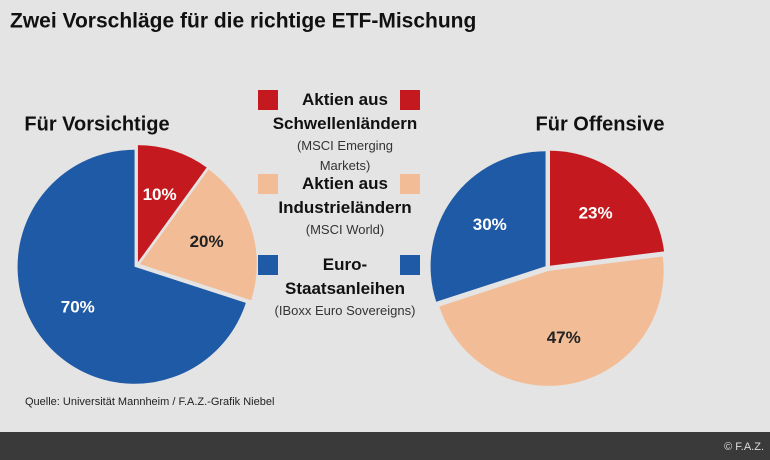 Image resolution: width=770 pixels, height=460 pixels. What do you see at coordinates (744, 447) in the screenshot?
I see `copyright: © F.A.Z.` at bounding box center [744, 447].